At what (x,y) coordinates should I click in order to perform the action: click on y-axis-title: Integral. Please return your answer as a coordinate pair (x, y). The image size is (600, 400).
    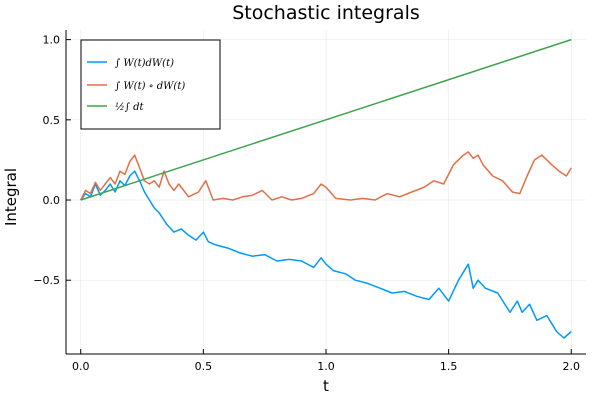
    Looking at the image, I should click on (11, 197).